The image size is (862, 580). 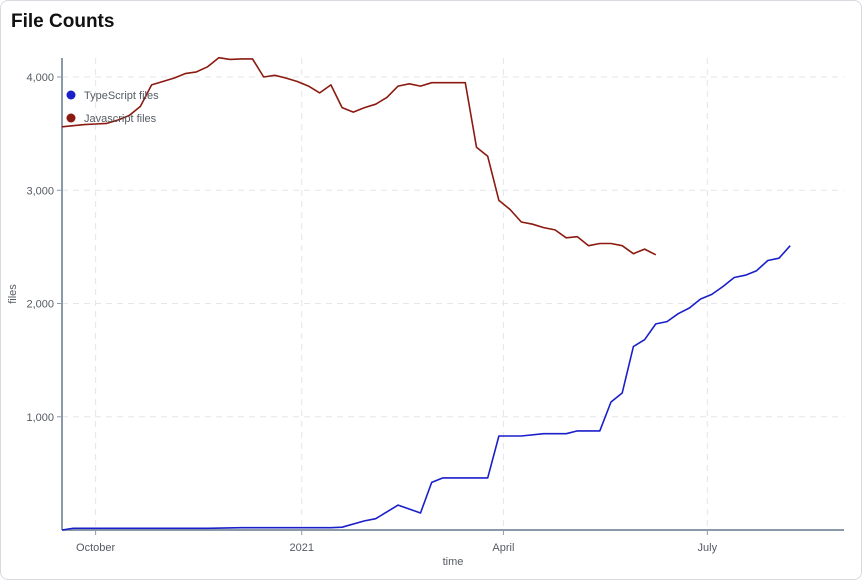 What do you see at coordinates (95, 548) in the screenshot?
I see `x-tick-label: October` at bounding box center [95, 548].